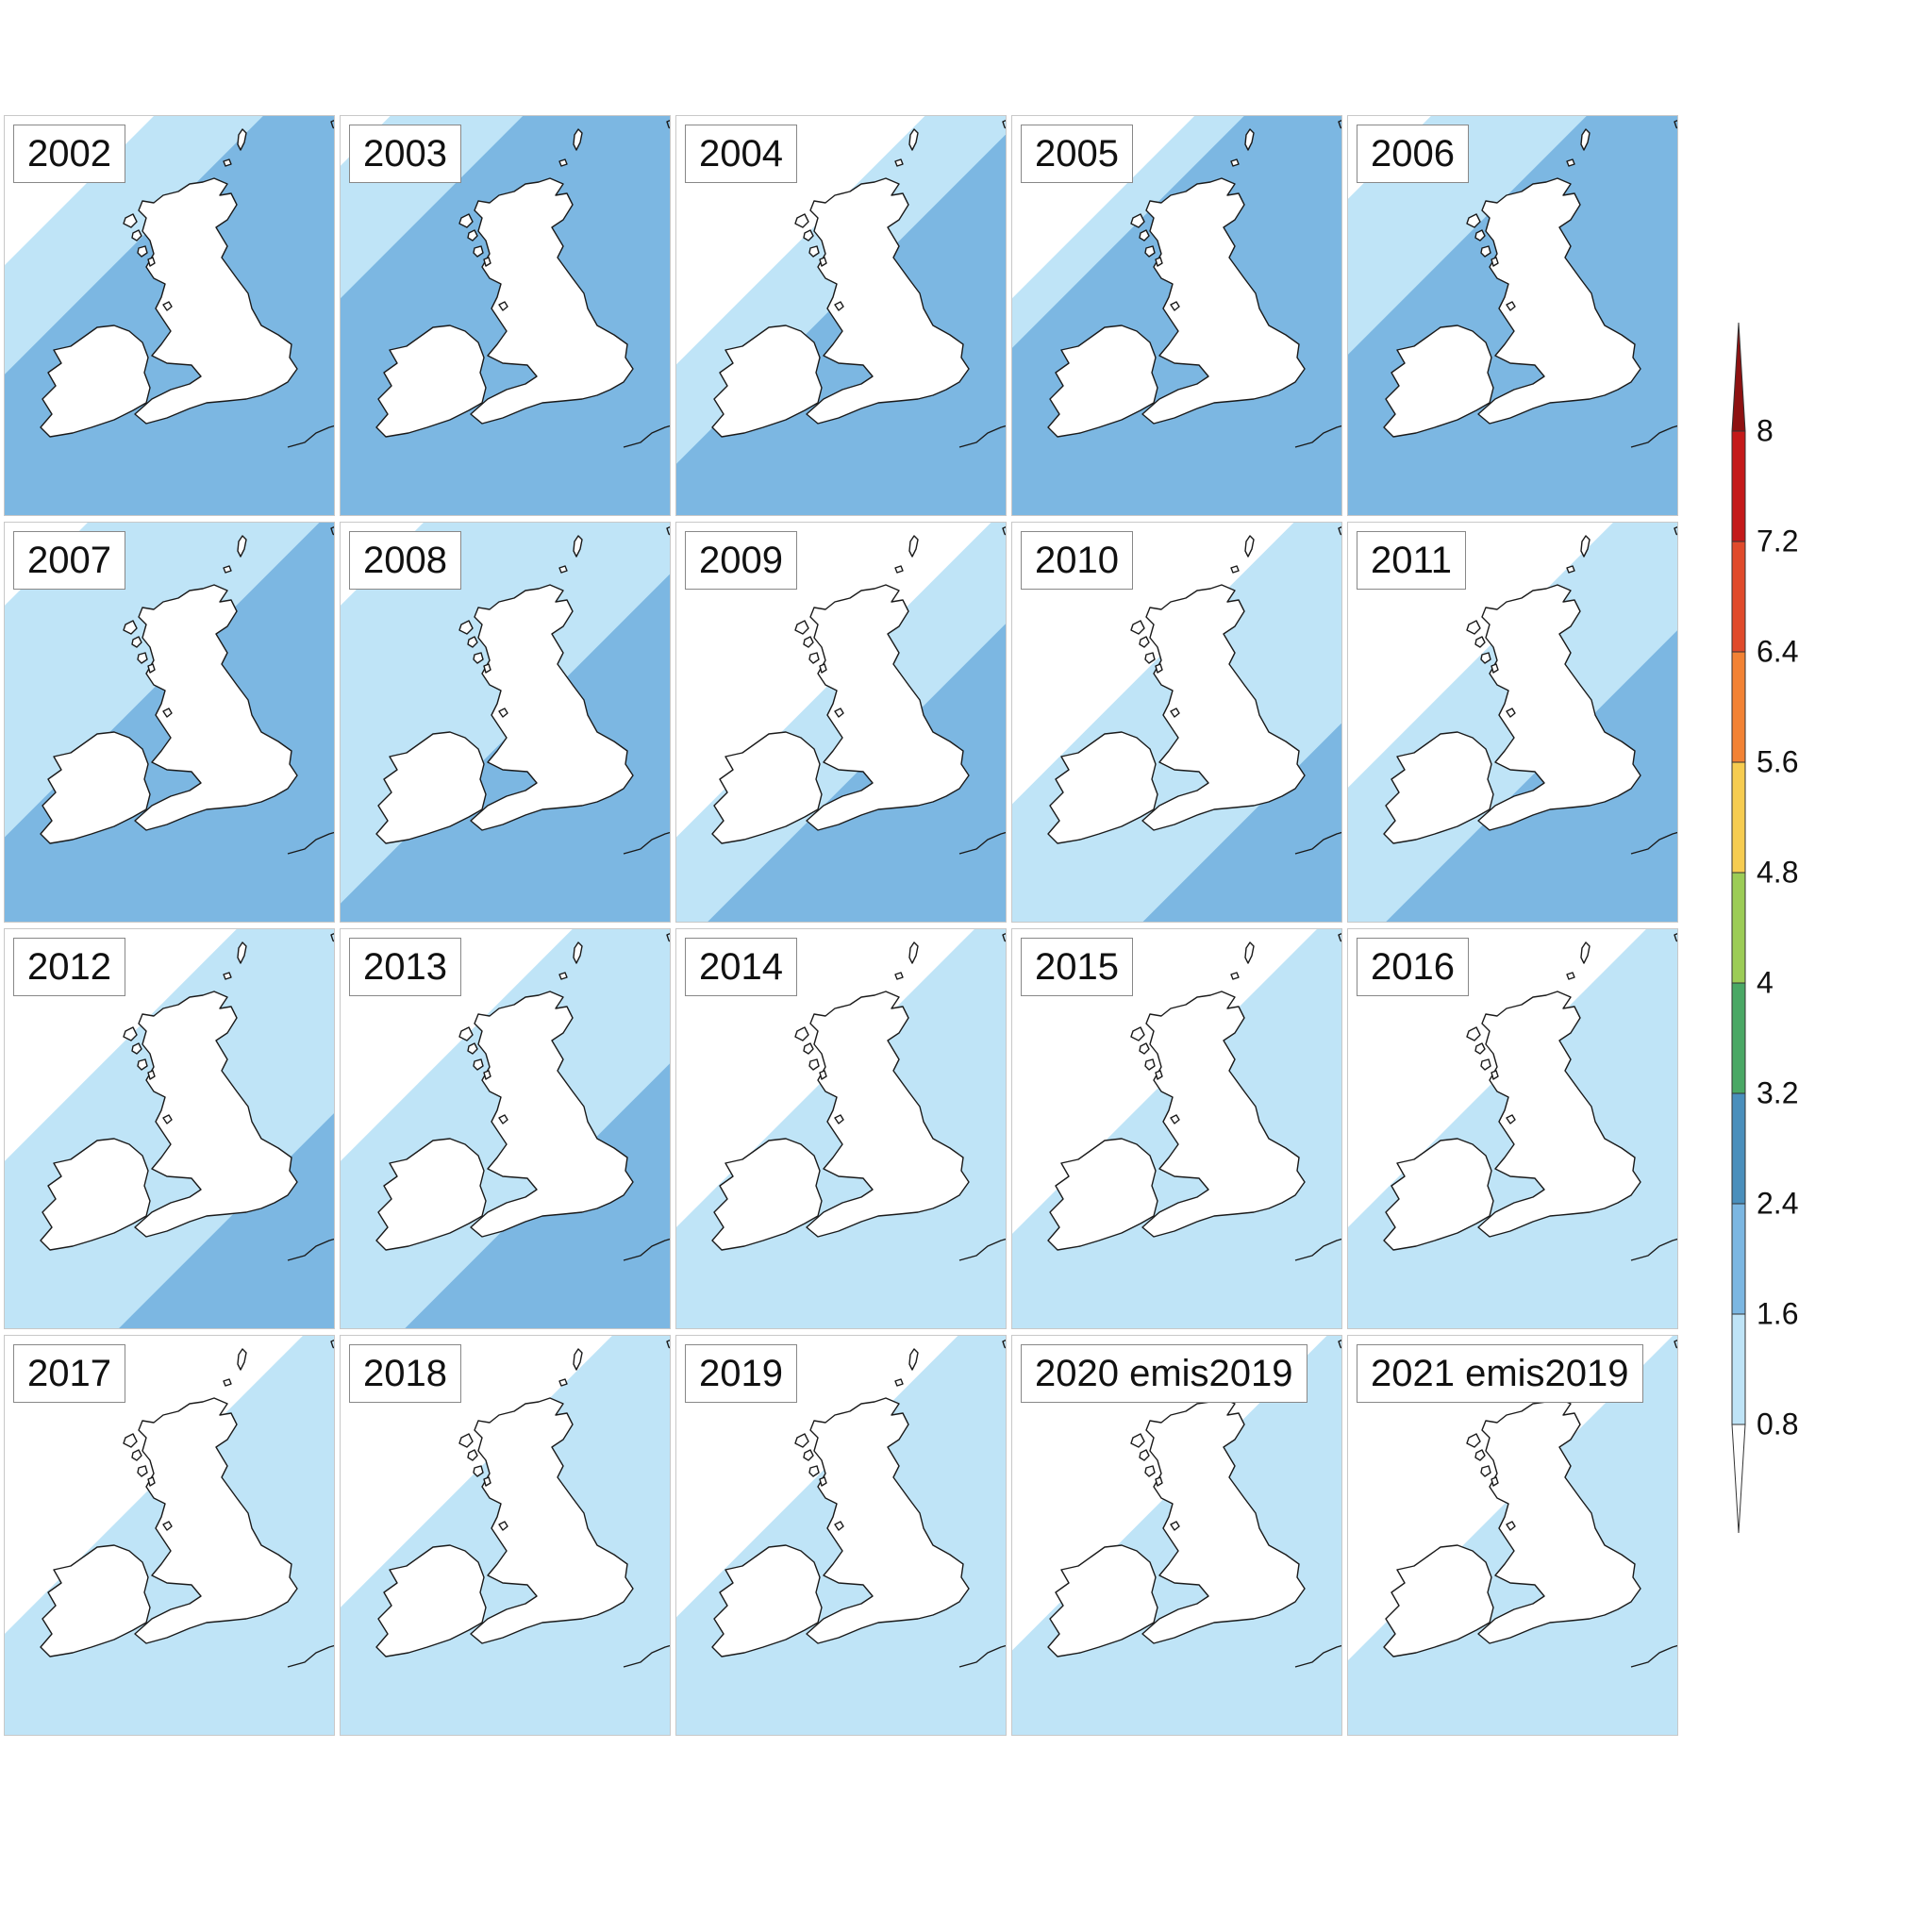  Describe the element at coordinates (1738, 928) in the screenshot. I see `colorbar` at that location.